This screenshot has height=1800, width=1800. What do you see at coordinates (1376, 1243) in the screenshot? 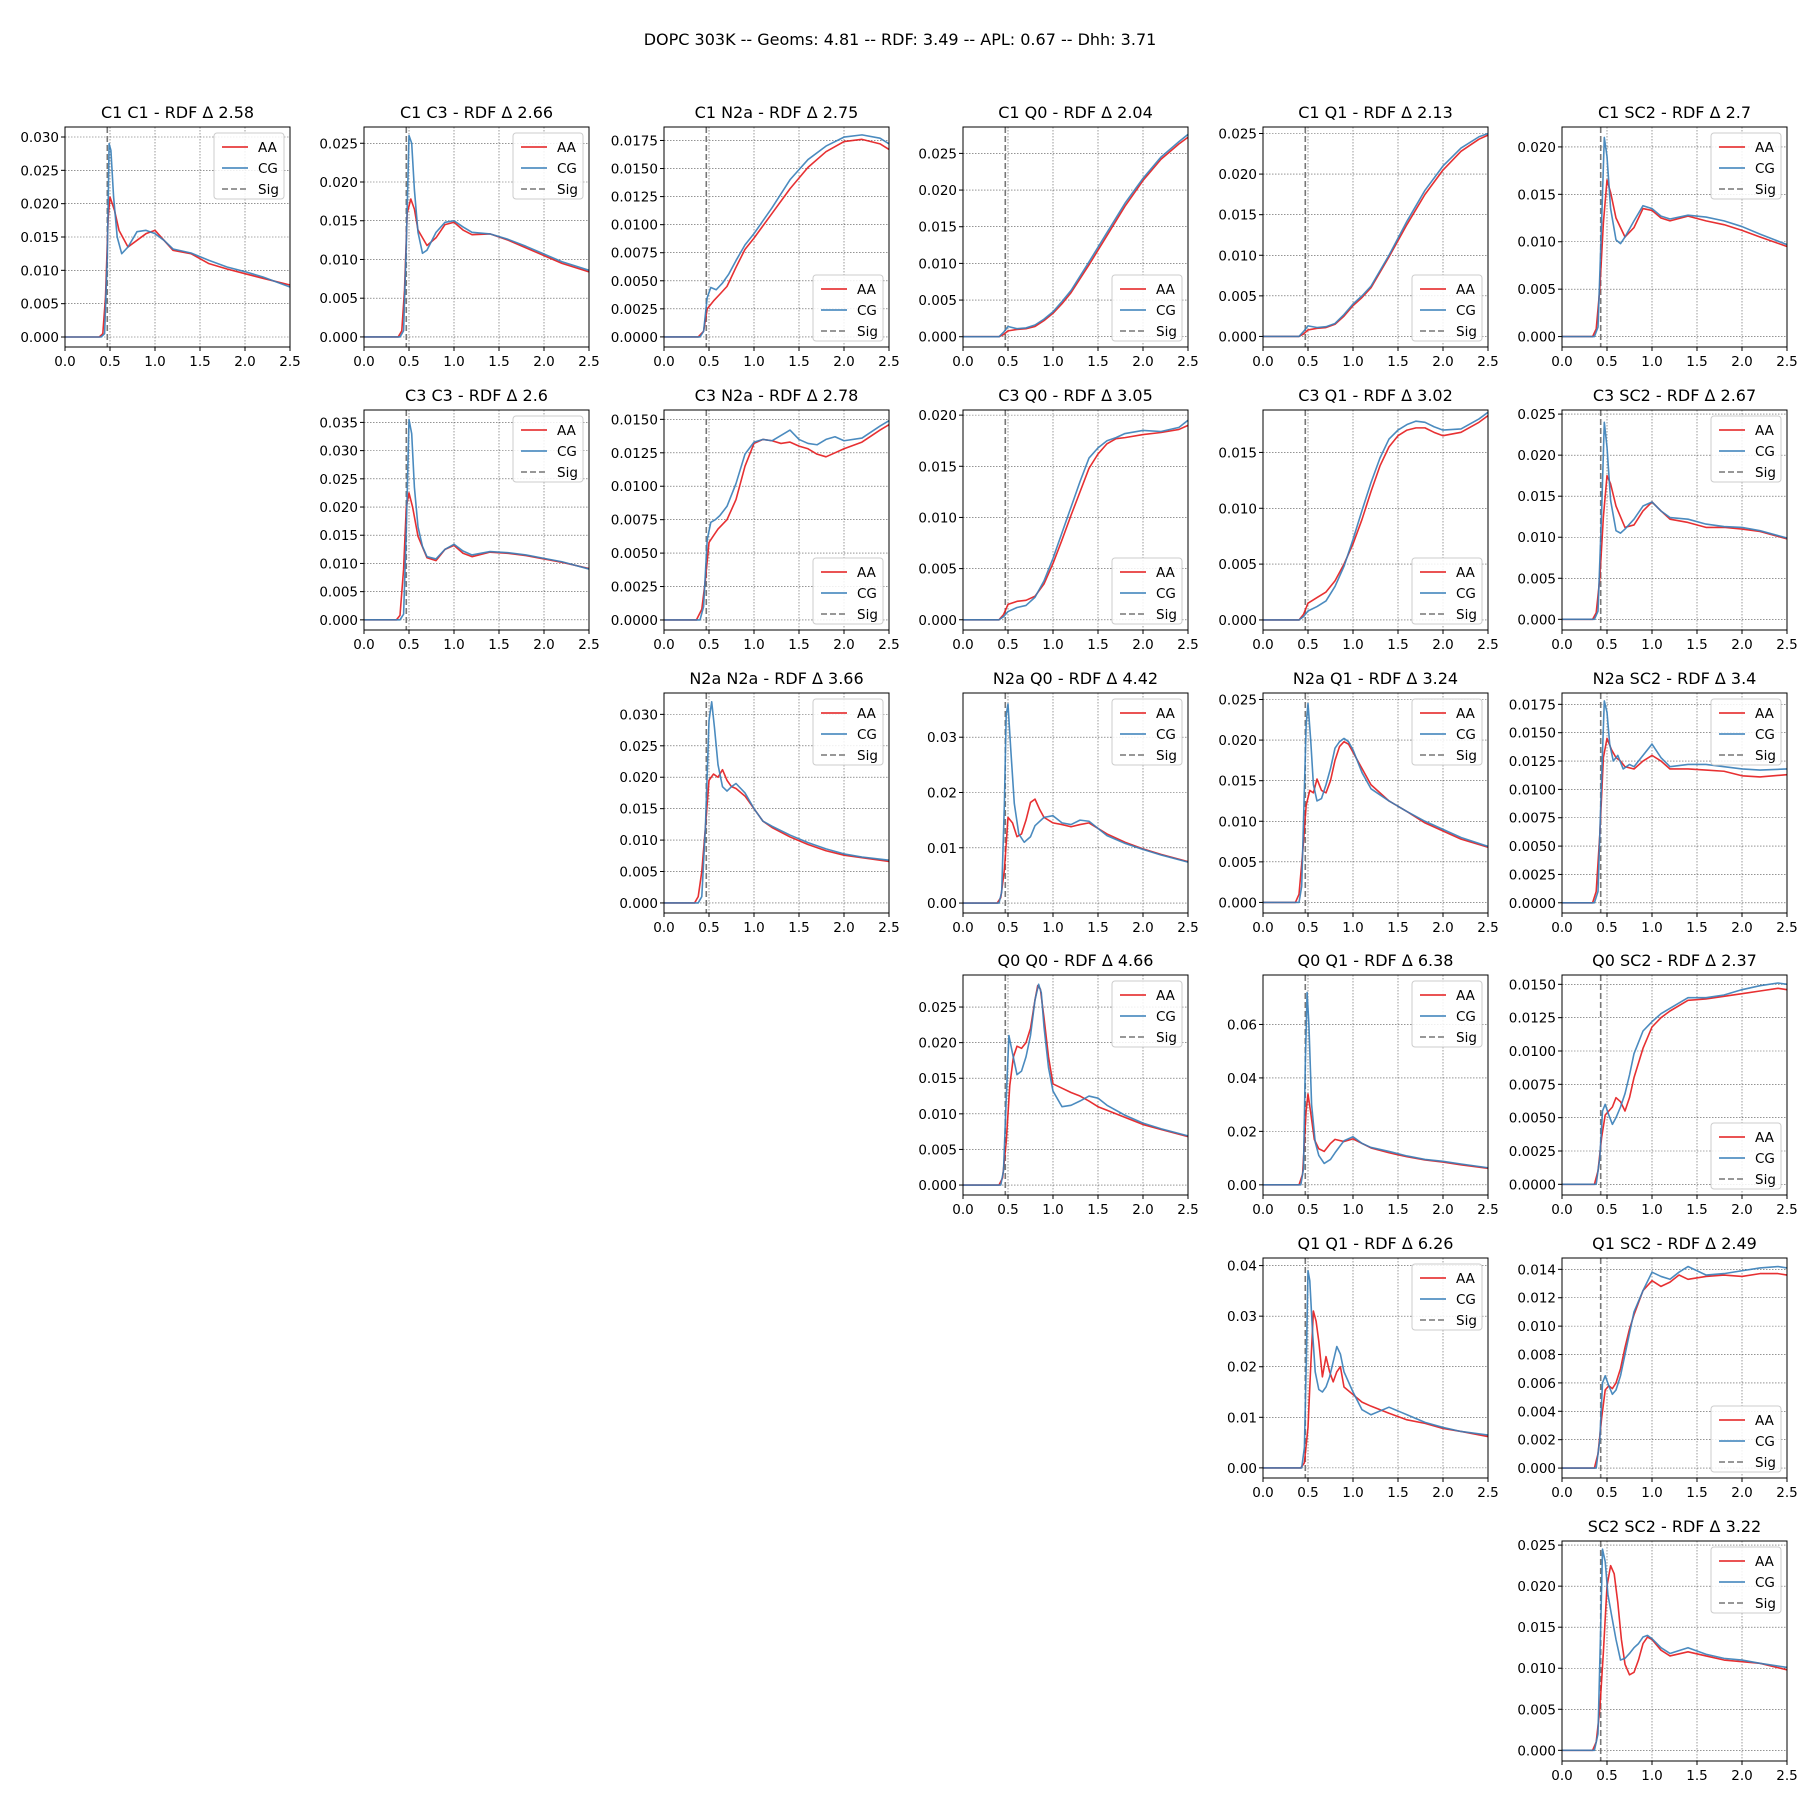
I see `subplot-title: Q1 Q1 - RDF Δ 6.26` at bounding box center [1376, 1243].